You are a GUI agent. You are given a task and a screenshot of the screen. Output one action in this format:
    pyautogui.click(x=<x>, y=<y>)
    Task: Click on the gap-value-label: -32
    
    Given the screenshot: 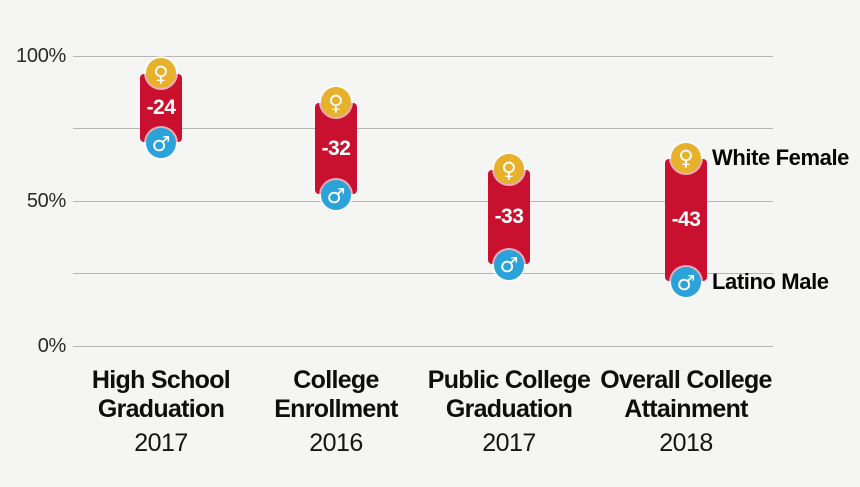 What is the action you would take?
    pyautogui.click(x=336, y=148)
    